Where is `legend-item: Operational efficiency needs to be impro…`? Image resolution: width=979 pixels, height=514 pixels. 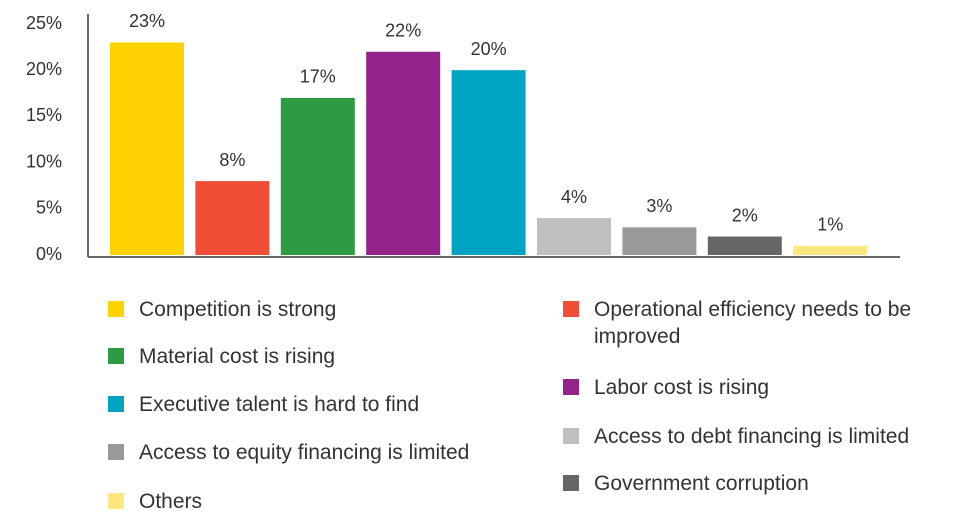
legend-item: Operational efficiency needs to be impro… is located at coordinates (743, 323).